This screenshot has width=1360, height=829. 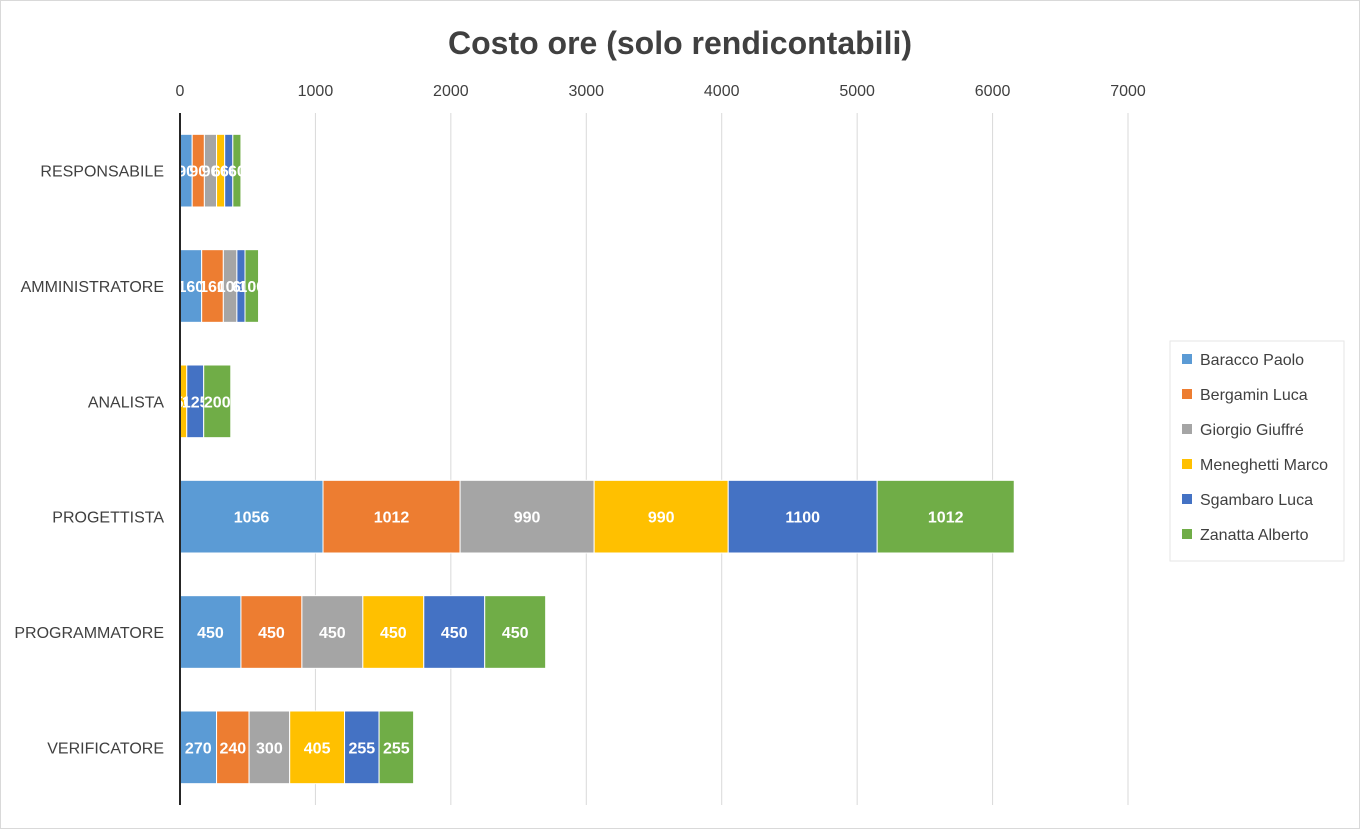 I want to click on y-category-label: ANALISTA, so click(x=126, y=402).